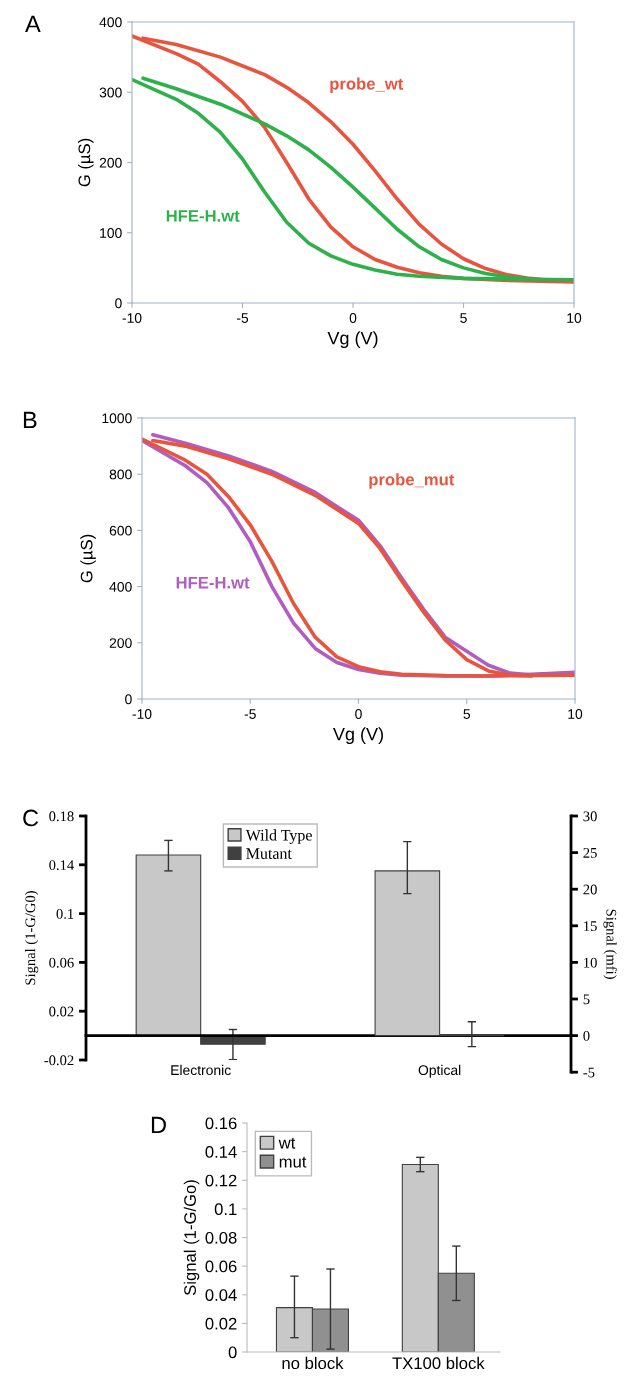 The height and width of the screenshot is (1376, 636). I want to click on chart-title: A, so click(33, 24).